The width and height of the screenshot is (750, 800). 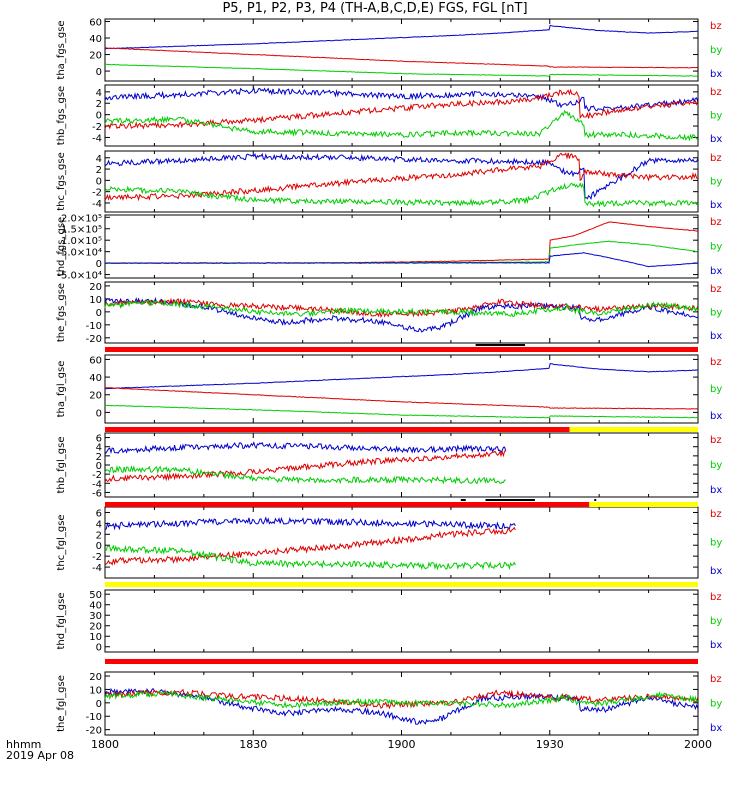 What do you see at coordinates (550, 744) in the screenshot?
I see `x-tick-label: 1930` at bounding box center [550, 744].